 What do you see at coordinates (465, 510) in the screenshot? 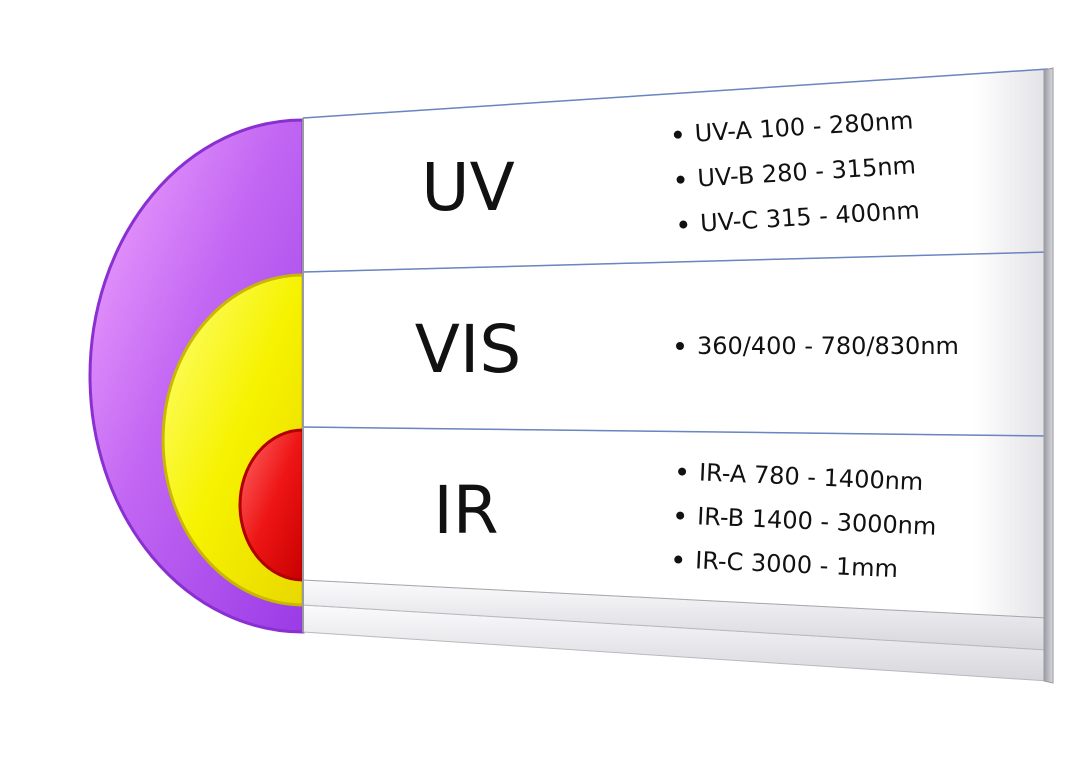
I see `ir-label: IR` at bounding box center [465, 510].